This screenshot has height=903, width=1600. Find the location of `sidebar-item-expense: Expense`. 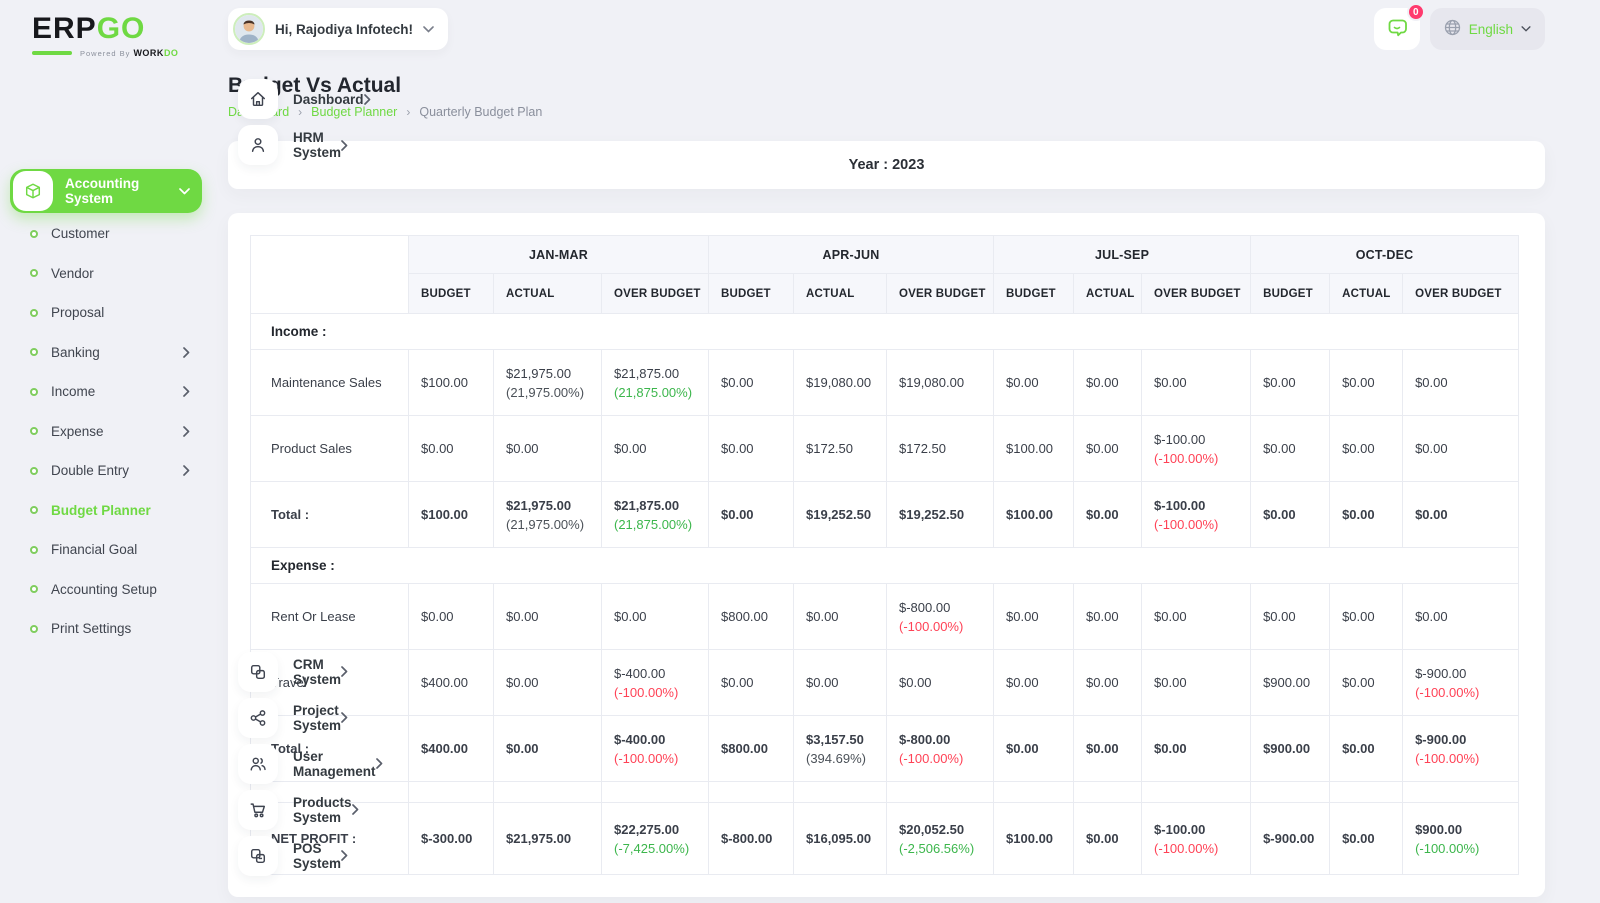

sidebar-item-expense: Expense is located at coordinates (106, 432).